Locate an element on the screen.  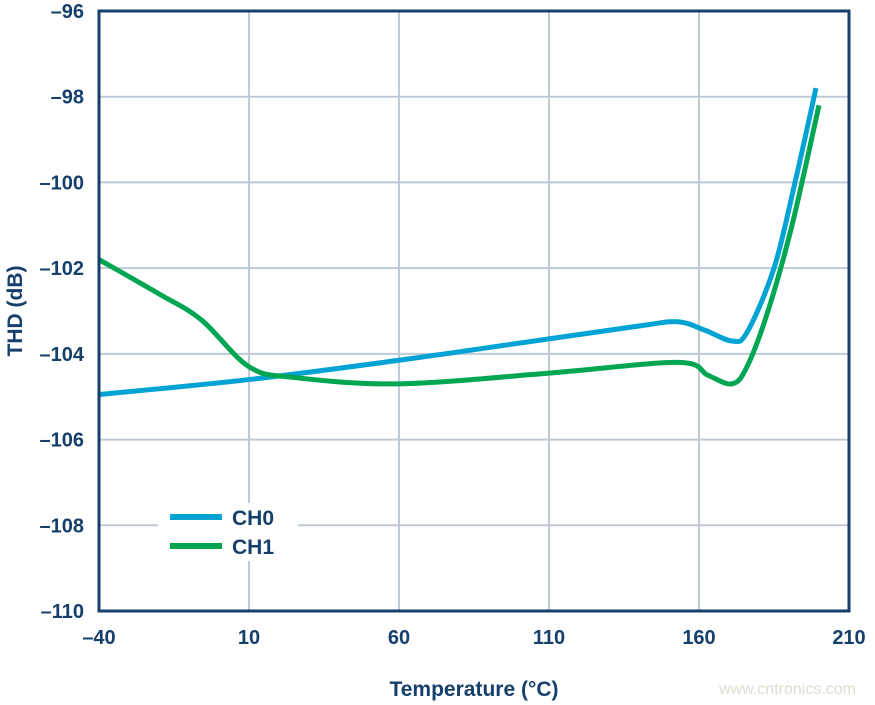
y-tick-label: –104 is located at coordinates (62, 355).